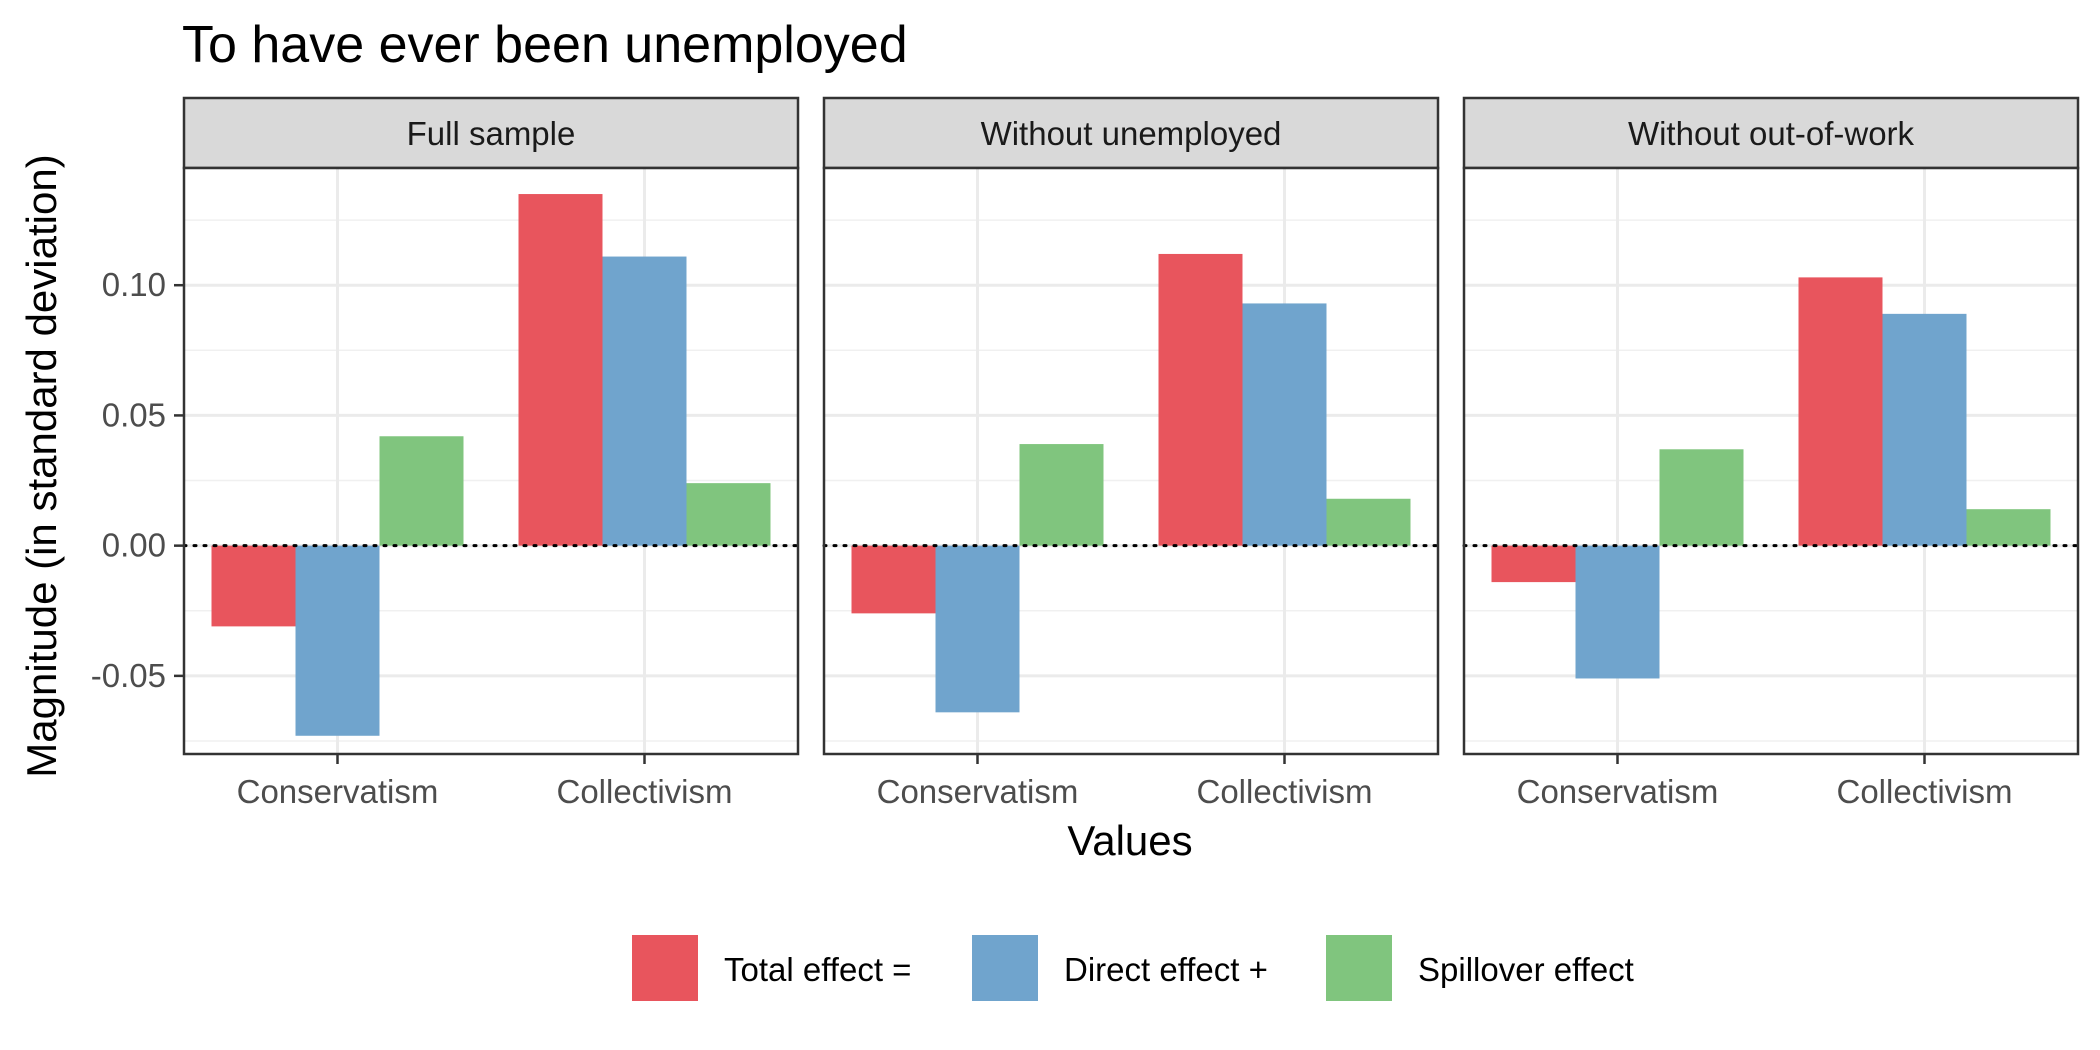  I want to click on x-axis-label: Values, so click(1129, 840).